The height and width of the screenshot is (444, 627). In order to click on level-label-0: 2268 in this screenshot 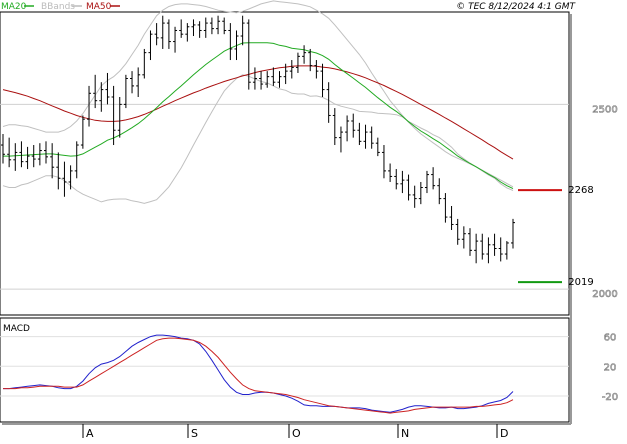, I will do `click(580, 190)`.